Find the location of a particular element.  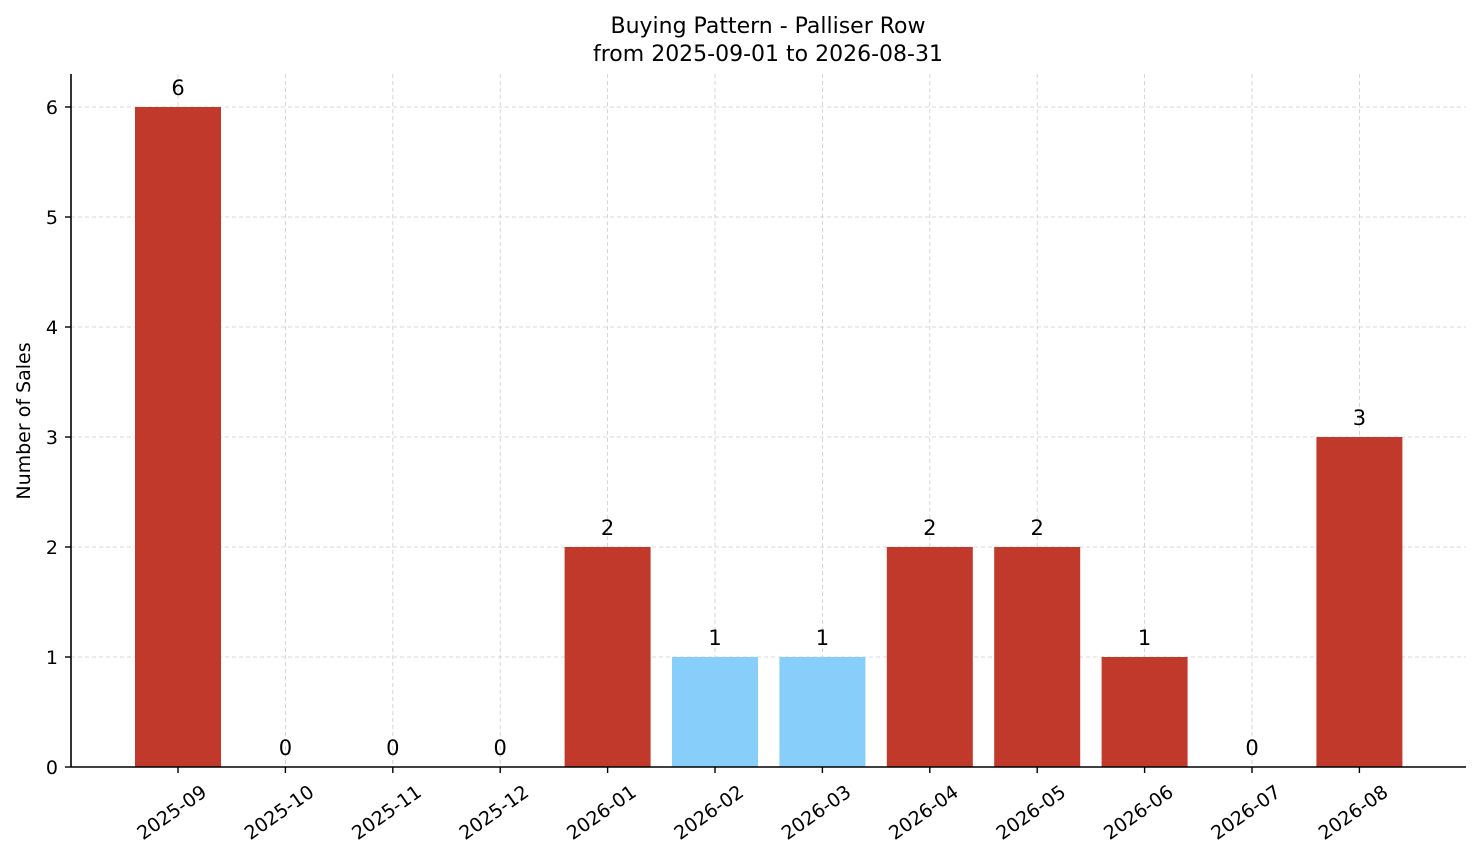

chart-title: Buying Pattern - Palliser Row is located at coordinates (767, 26).